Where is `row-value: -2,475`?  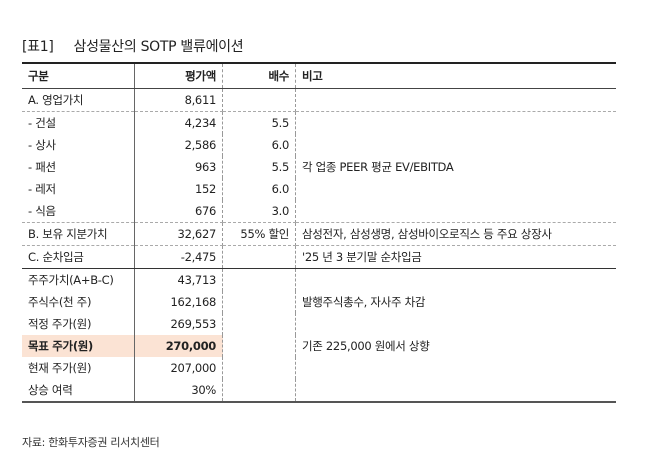
row-value: -2,475 is located at coordinates (178, 257).